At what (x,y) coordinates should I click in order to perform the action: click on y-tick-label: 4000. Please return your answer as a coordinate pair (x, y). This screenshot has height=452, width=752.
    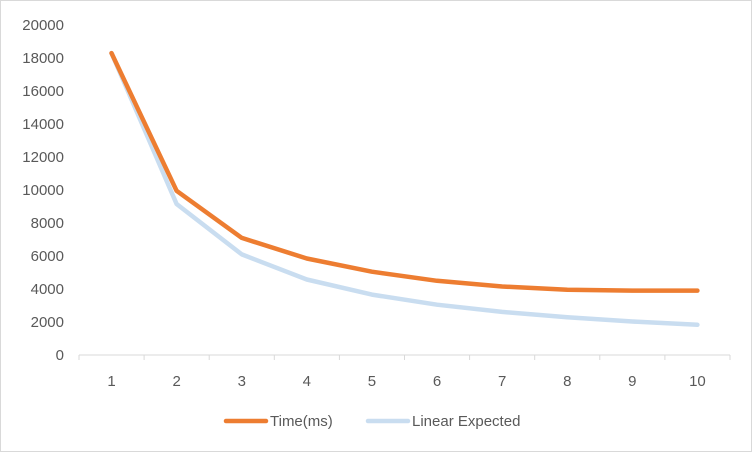
    Looking at the image, I should click on (47, 289).